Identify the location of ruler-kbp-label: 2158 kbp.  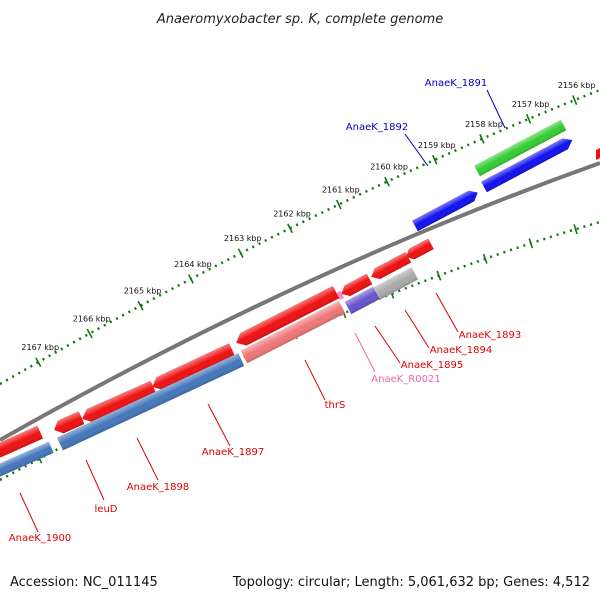
(484, 124).